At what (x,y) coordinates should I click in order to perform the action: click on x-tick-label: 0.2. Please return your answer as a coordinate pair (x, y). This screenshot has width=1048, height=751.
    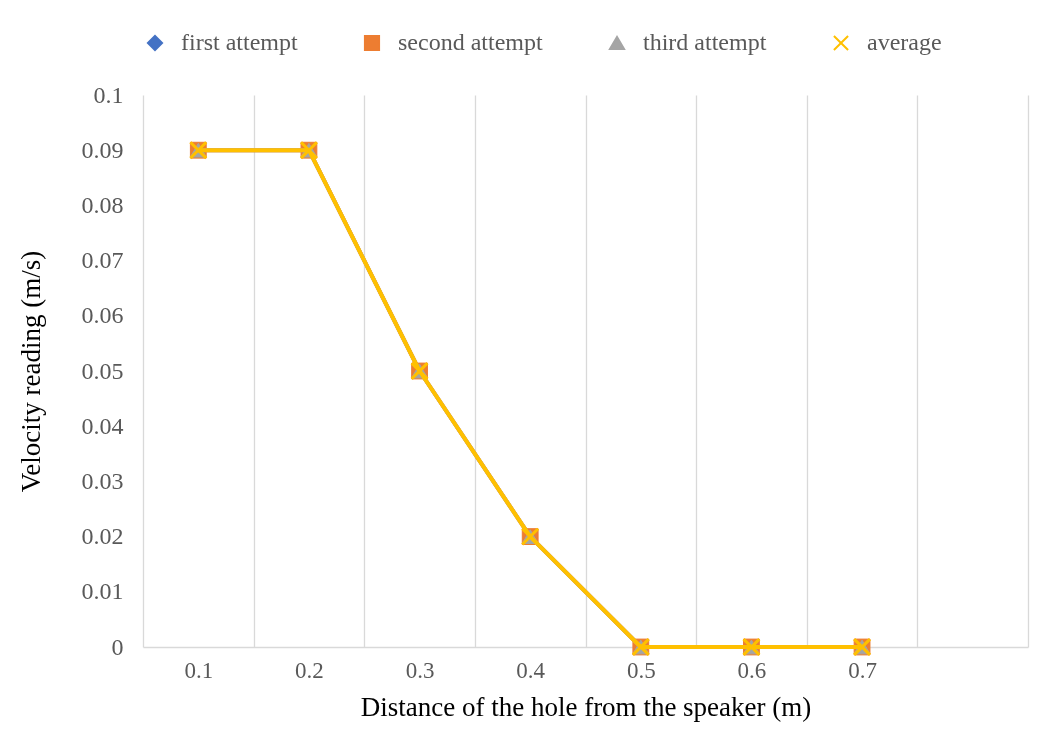
    Looking at the image, I should click on (309, 670).